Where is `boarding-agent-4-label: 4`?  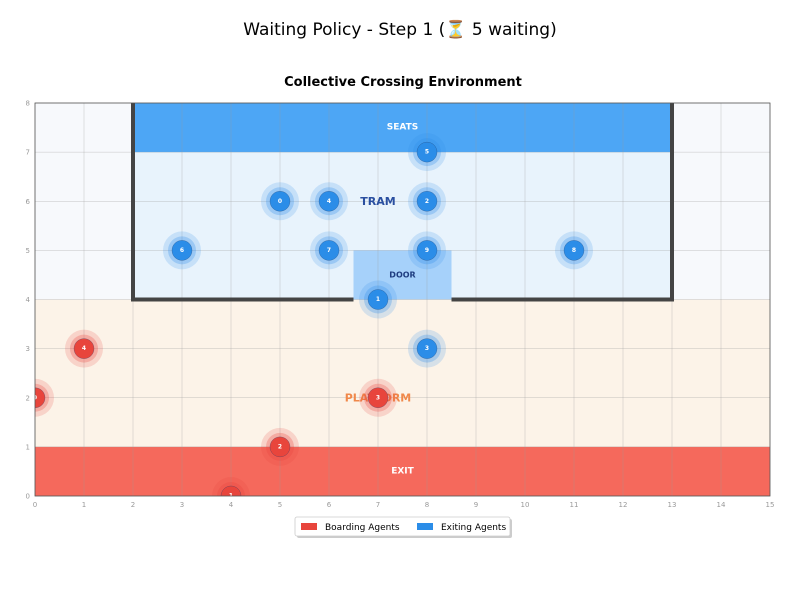
boarding-agent-4-label: 4 is located at coordinates (84, 348).